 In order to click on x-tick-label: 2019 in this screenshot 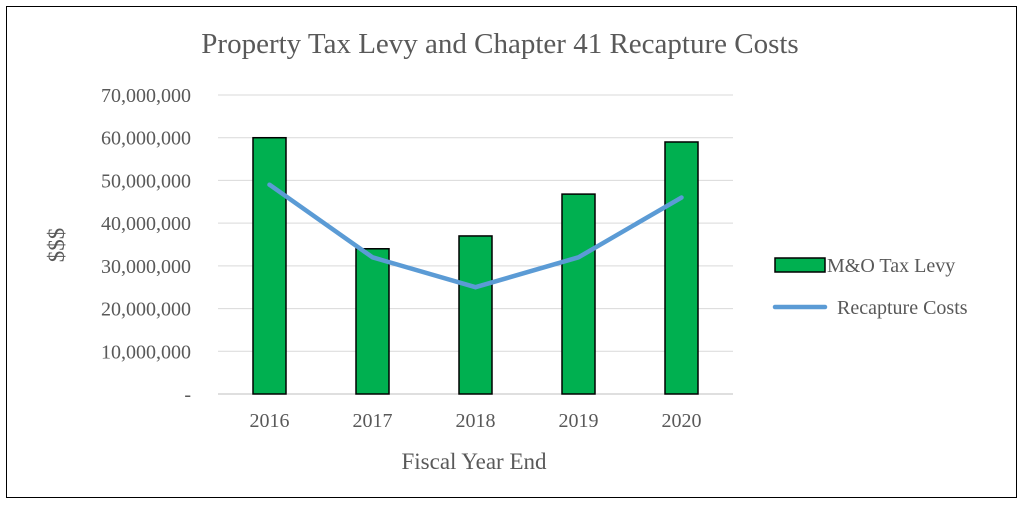, I will do `click(579, 421)`.